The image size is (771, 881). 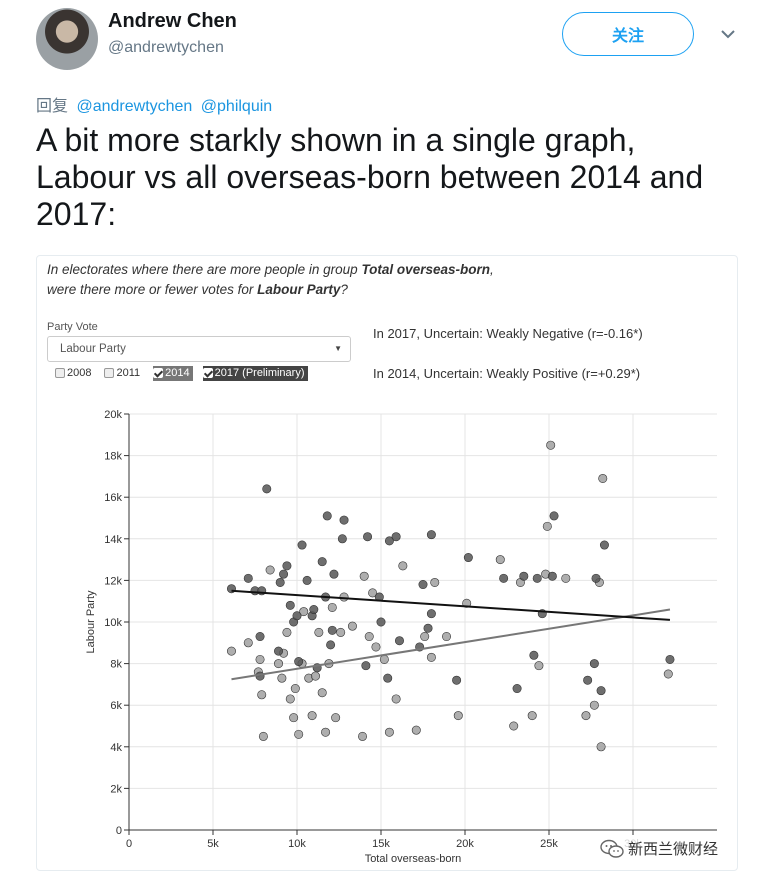 What do you see at coordinates (113, 457) in the screenshot?
I see `y-tick-label: 18k` at bounding box center [113, 457].